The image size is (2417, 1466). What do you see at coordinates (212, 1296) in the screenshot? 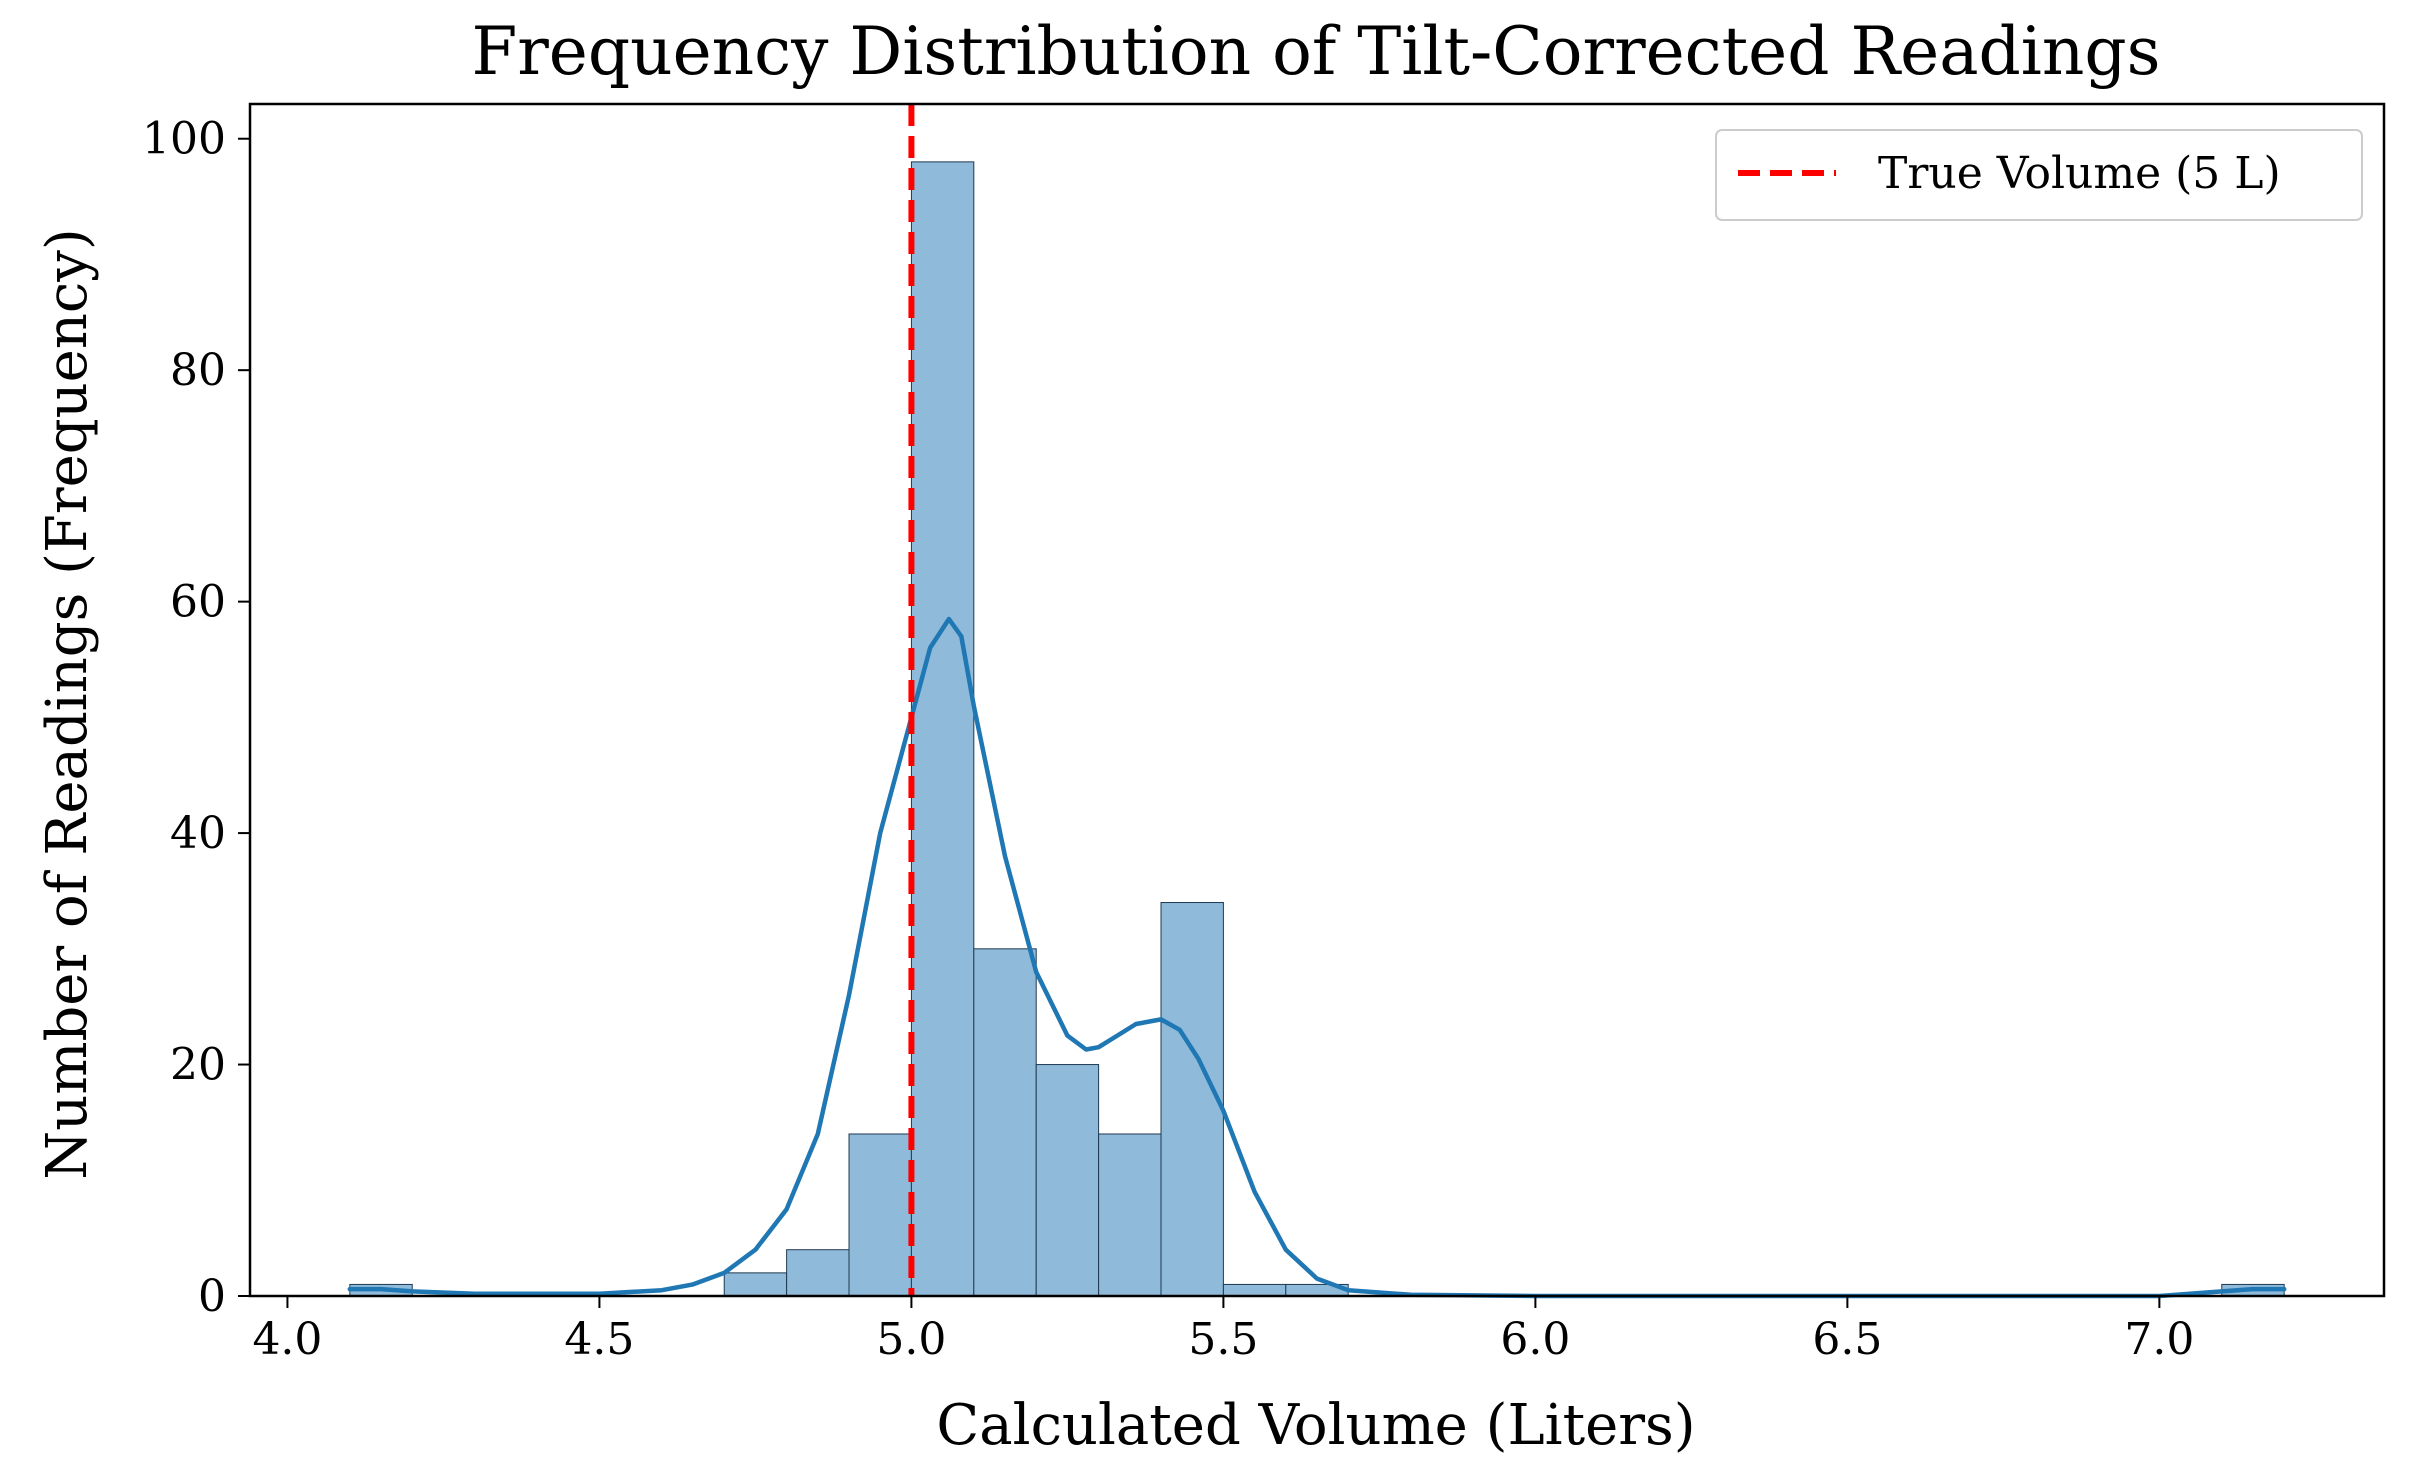
I see `y-tick-label: 0` at bounding box center [212, 1296].